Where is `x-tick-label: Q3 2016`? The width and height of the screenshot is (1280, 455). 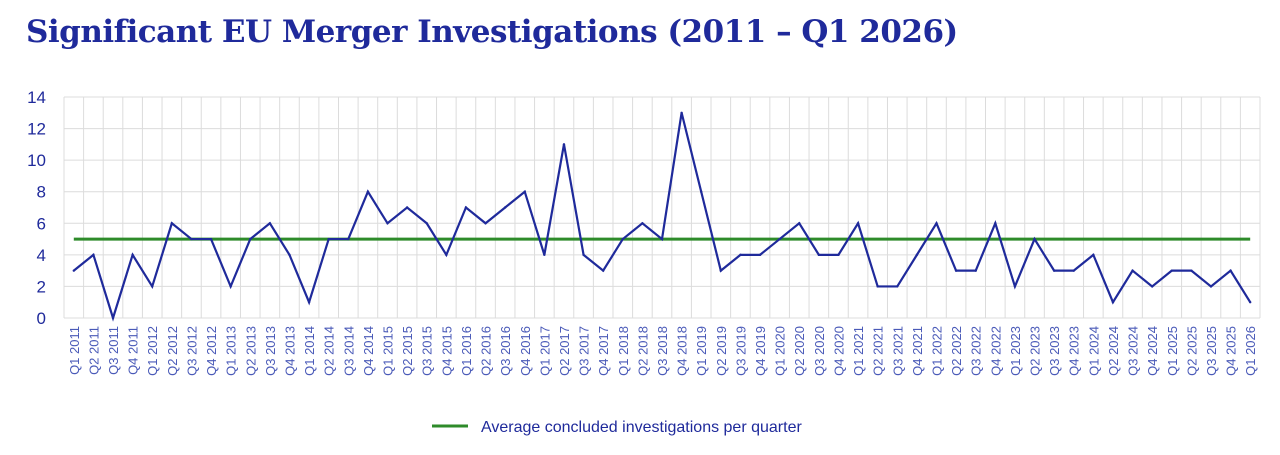
x-tick-label: Q3 2016 is located at coordinates (505, 351).